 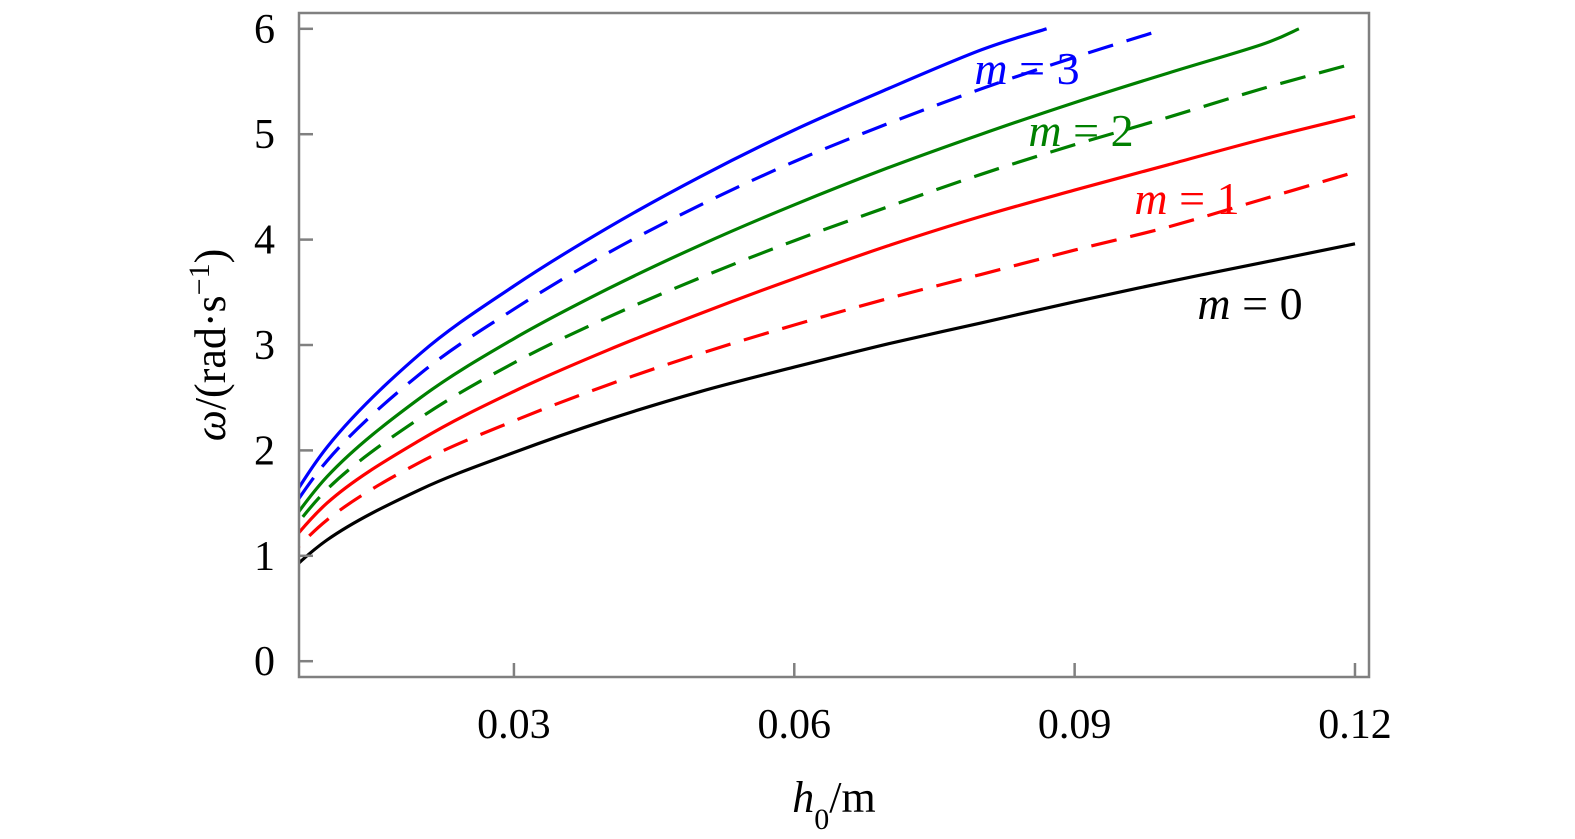 I want to click on y-tick-label: 1, so click(x=264, y=557).